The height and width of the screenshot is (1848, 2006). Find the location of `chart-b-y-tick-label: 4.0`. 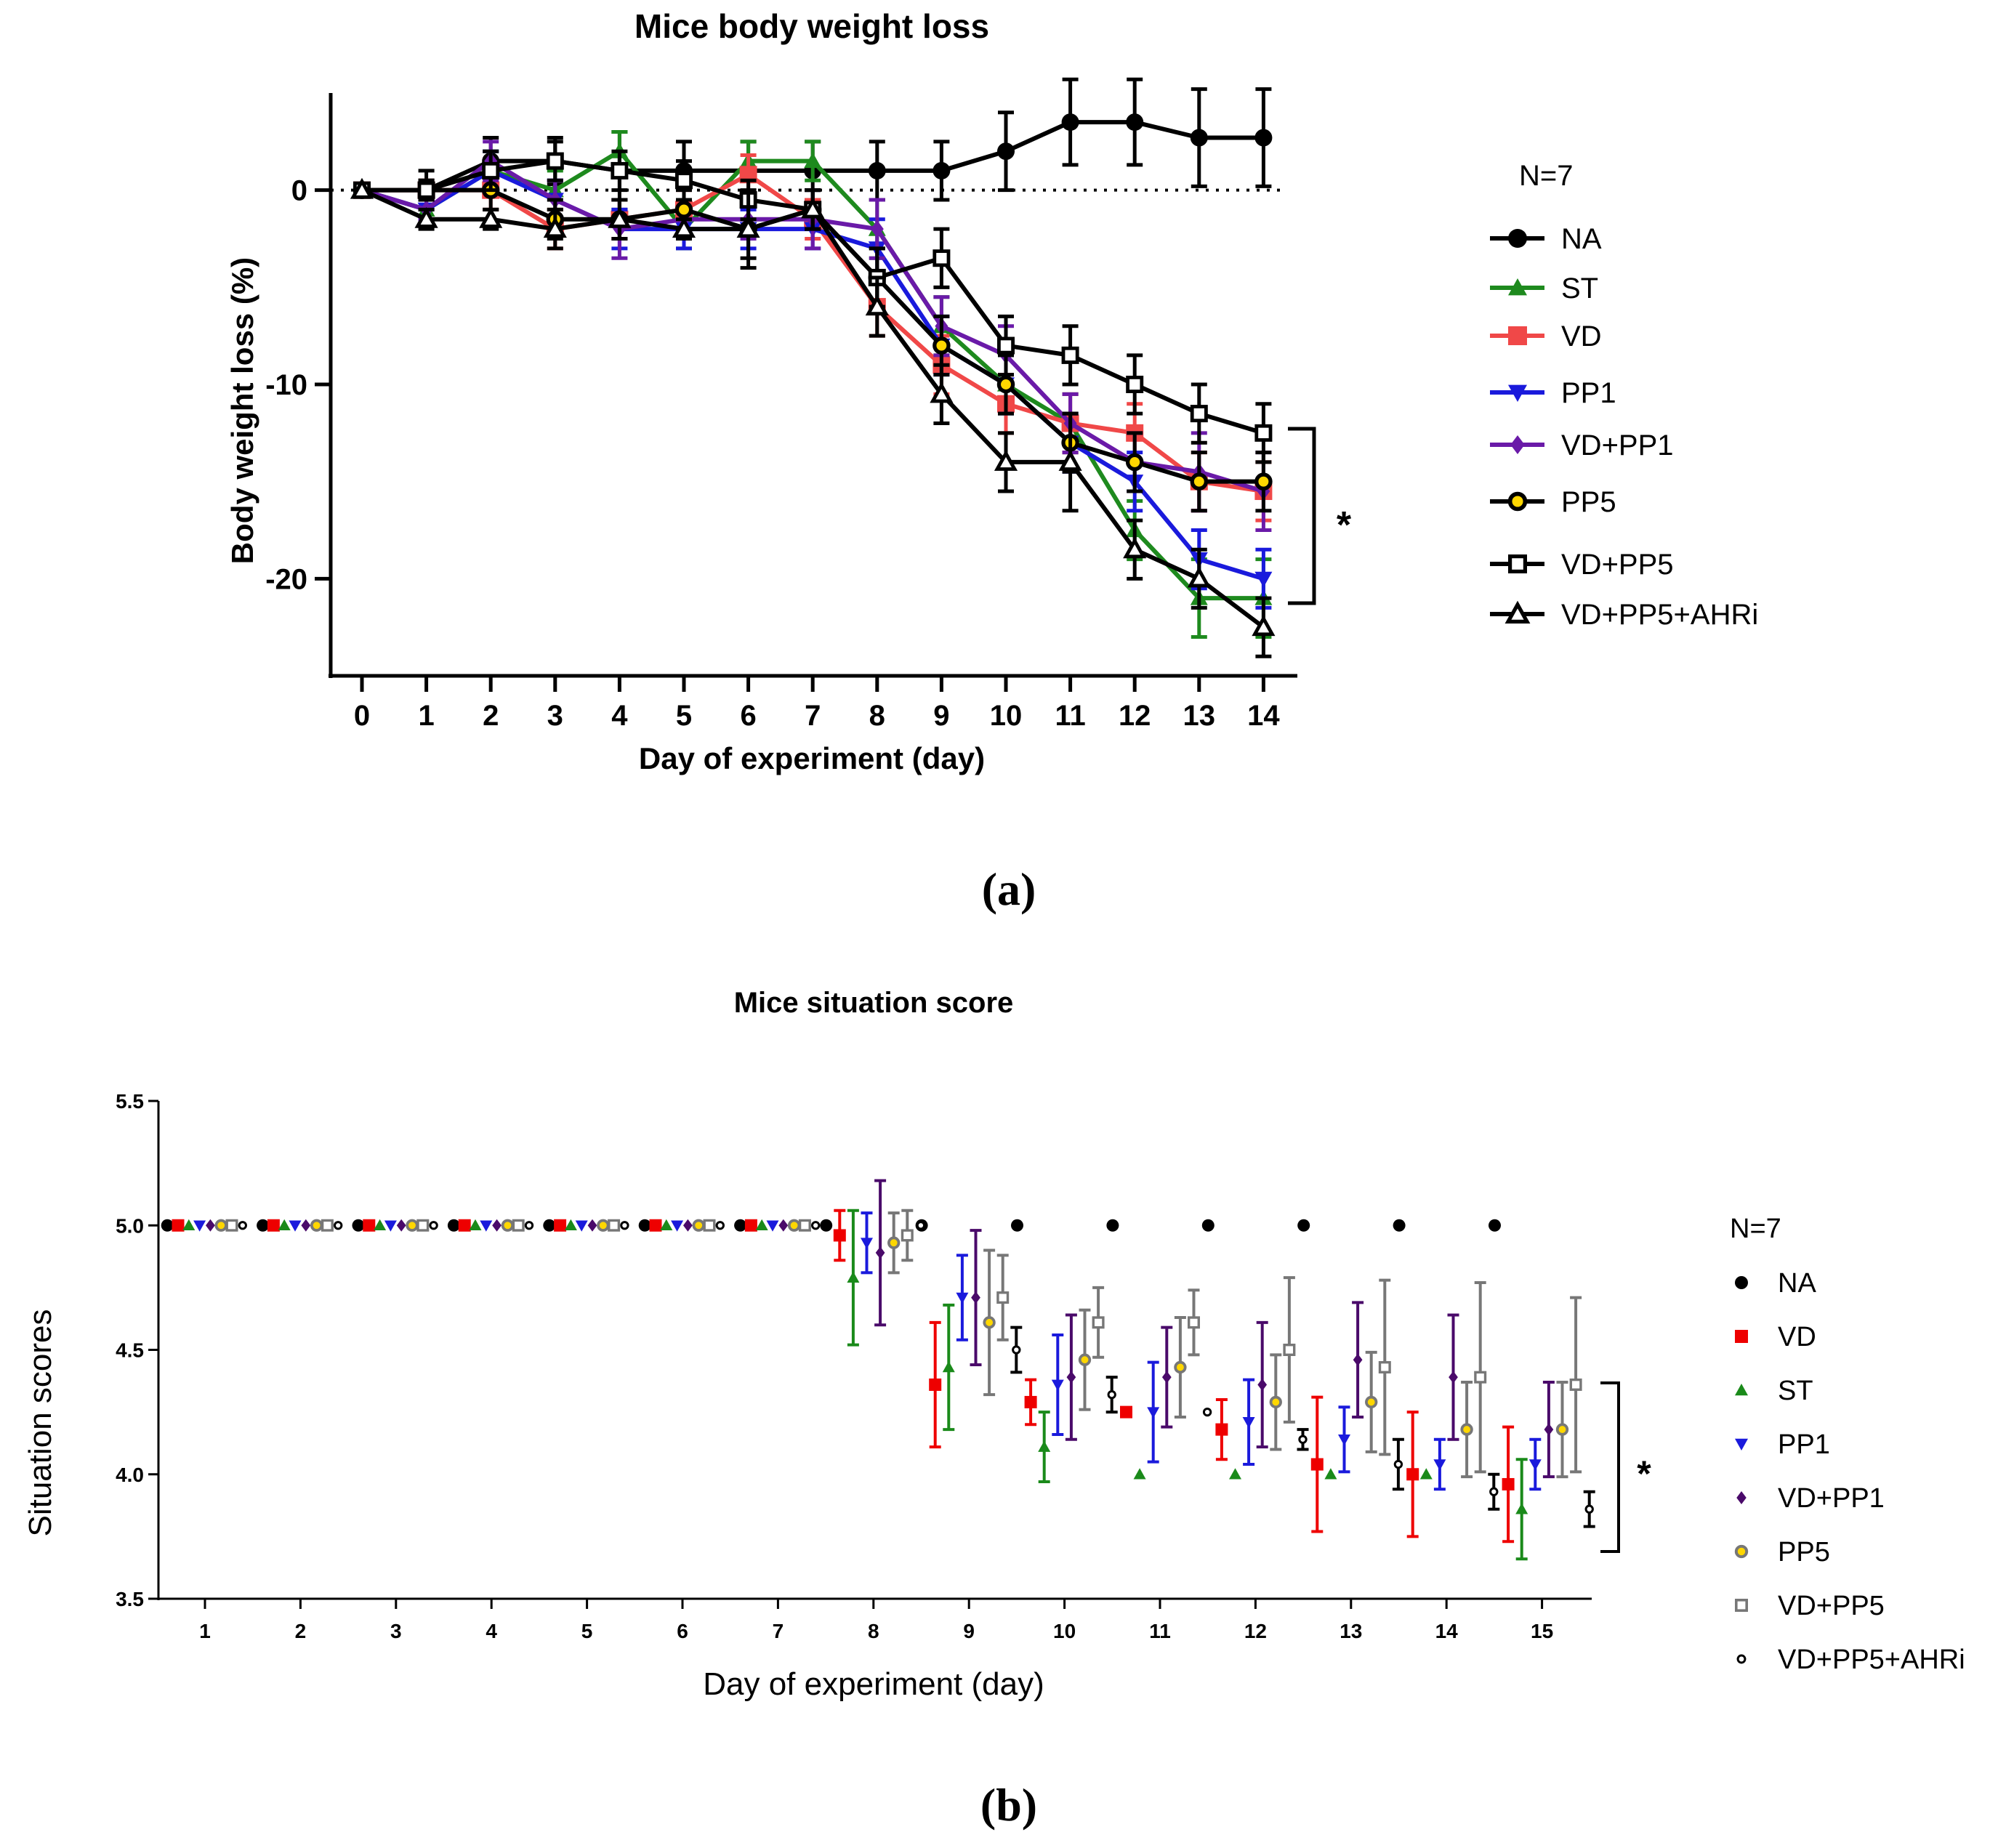

chart-b-y-tick-label: 4.0 is located at coordinates (130, 1475).